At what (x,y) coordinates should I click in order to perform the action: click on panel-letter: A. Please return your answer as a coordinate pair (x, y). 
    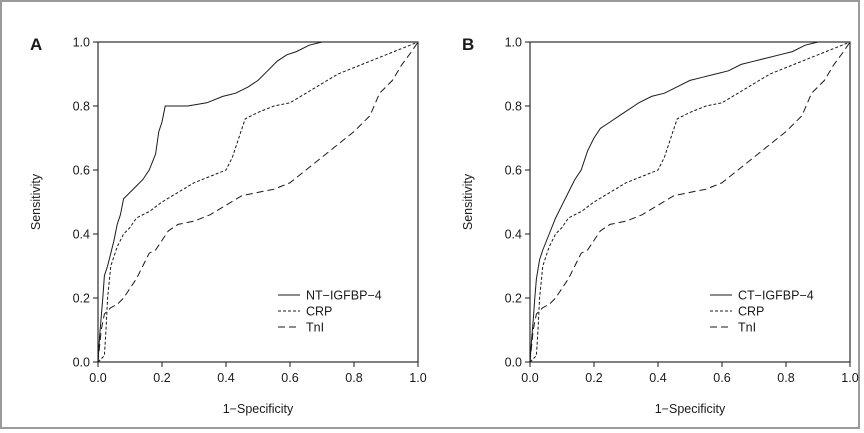
    Looking at the image, I should click on (36, 44).